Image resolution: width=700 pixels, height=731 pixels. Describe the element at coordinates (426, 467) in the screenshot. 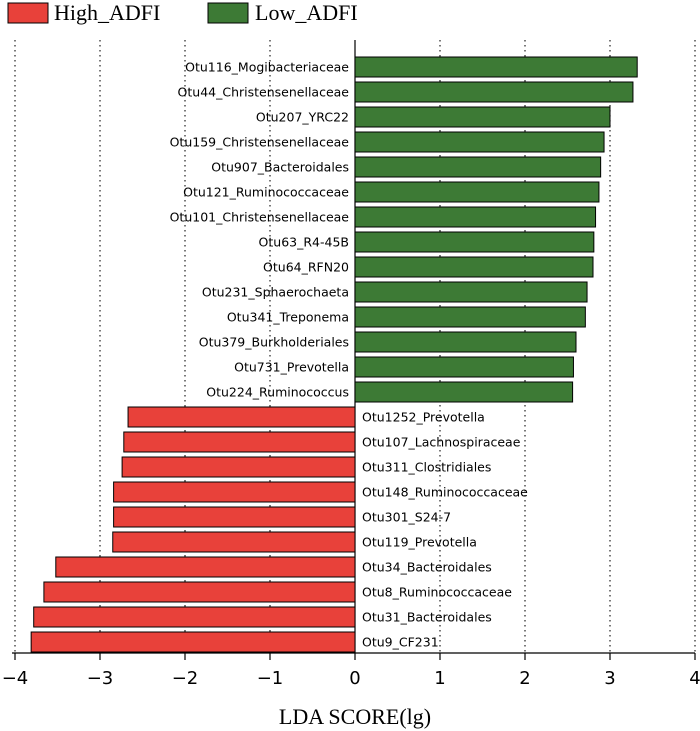

I see `bar-label: Otu311_Clostridiales` at that location.